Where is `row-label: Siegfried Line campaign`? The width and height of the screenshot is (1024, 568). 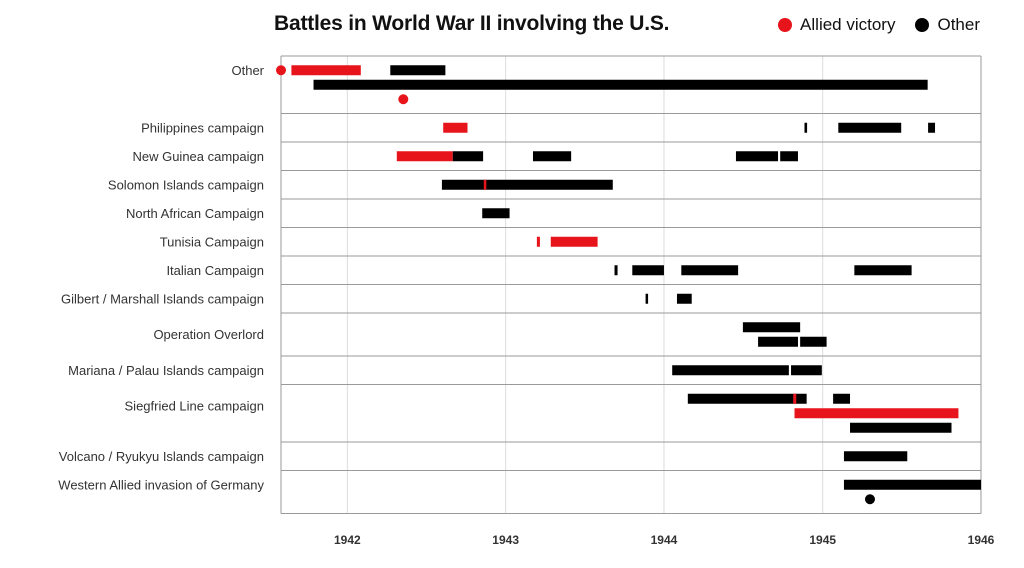
row-label: Siegfried Line campaign is located at coordinates (194, 406).